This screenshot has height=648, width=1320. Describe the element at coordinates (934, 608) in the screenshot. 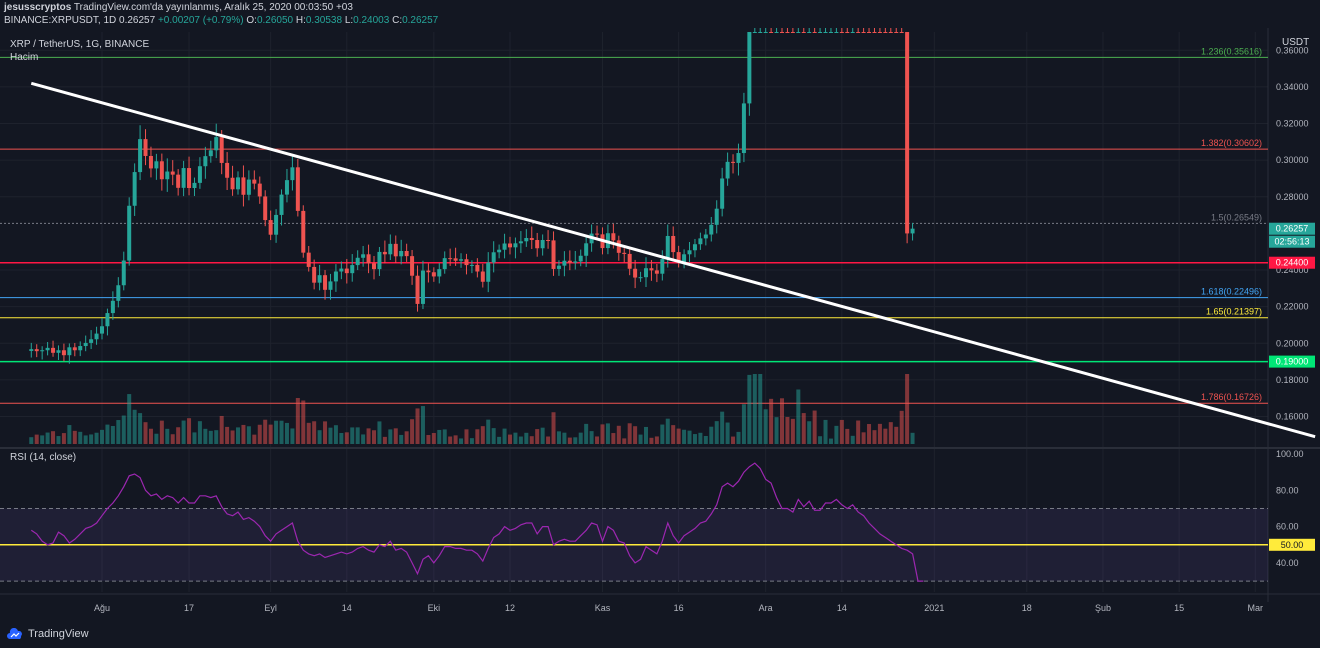

I see `date-tick-10: 2021` at that location.